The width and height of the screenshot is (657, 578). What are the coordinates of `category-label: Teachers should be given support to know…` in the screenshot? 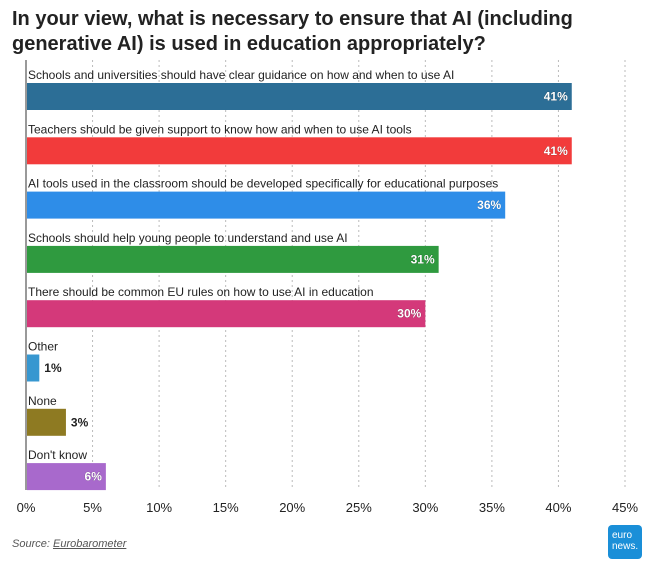 It's located at (220, 129).